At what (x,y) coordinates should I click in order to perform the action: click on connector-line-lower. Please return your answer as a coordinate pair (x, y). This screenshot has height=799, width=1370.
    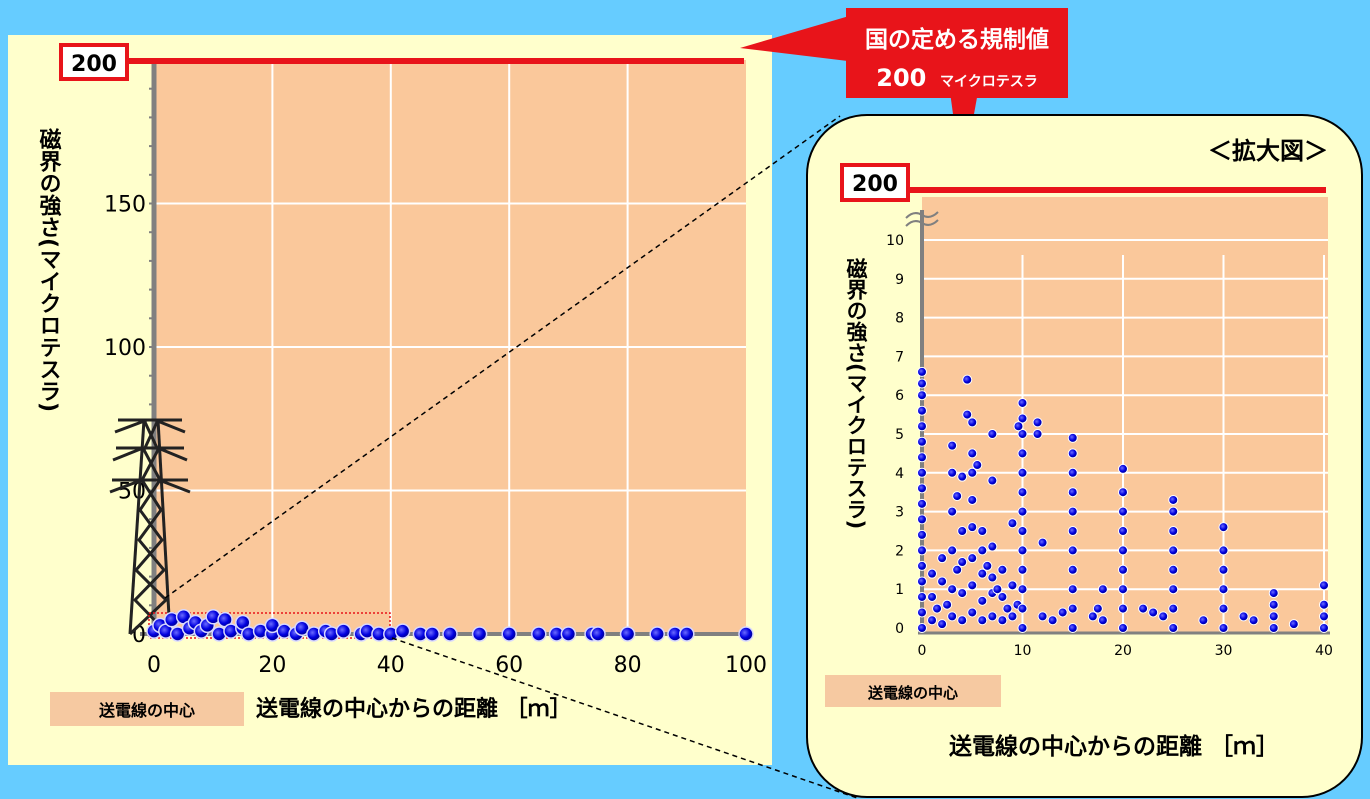
    Looking at the image, I should click on (626, 718).